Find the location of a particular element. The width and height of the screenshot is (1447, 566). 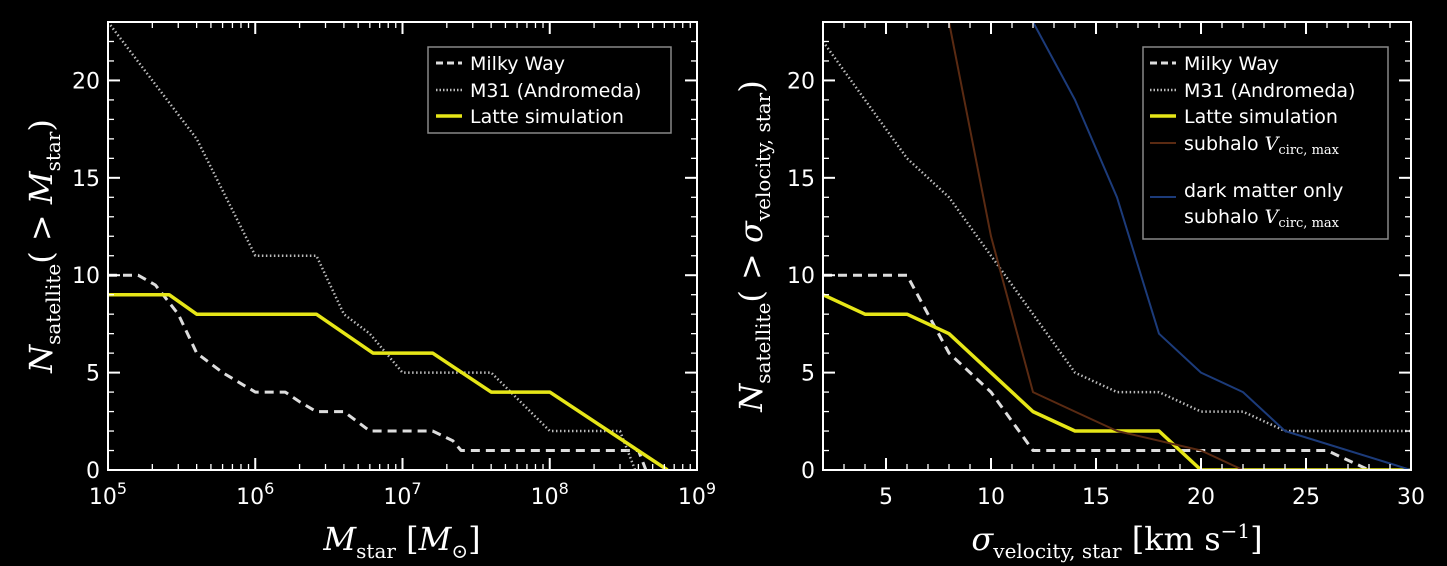

panel0-ytick-label: 20 is located at coordinates (86, 81).